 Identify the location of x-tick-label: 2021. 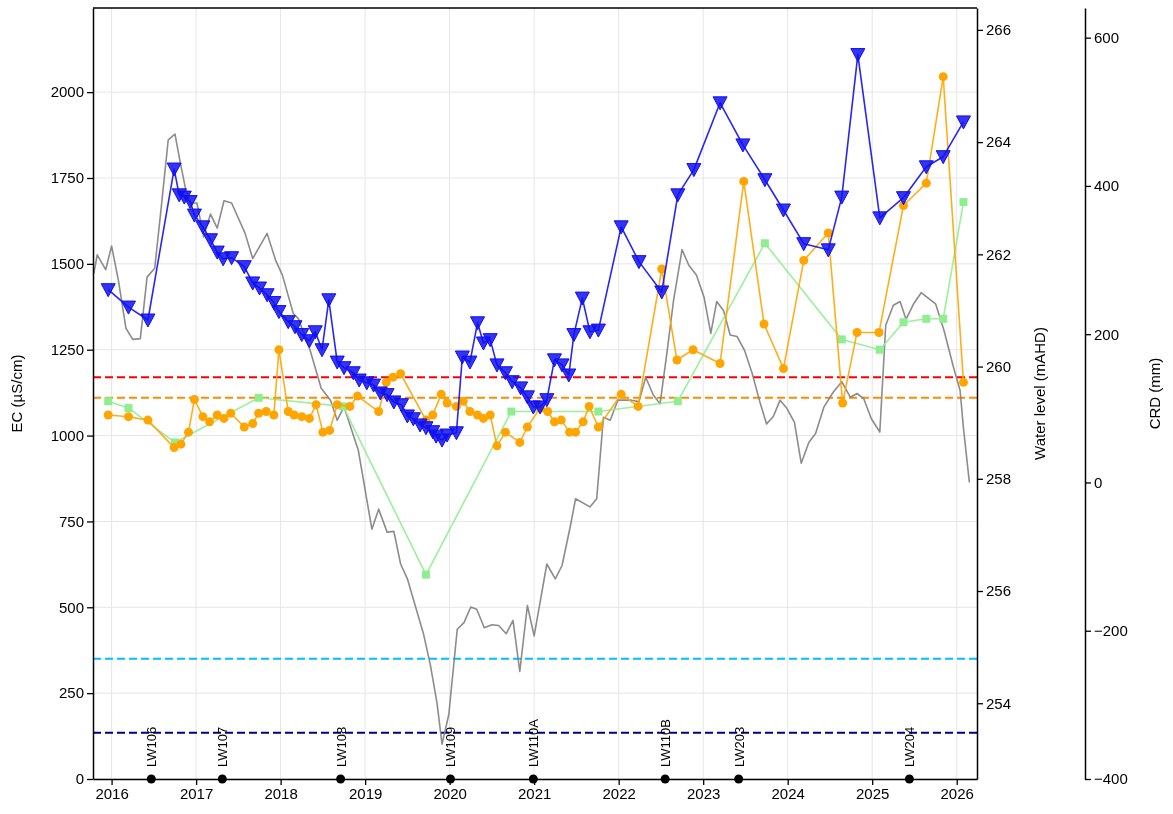
(534, 793).